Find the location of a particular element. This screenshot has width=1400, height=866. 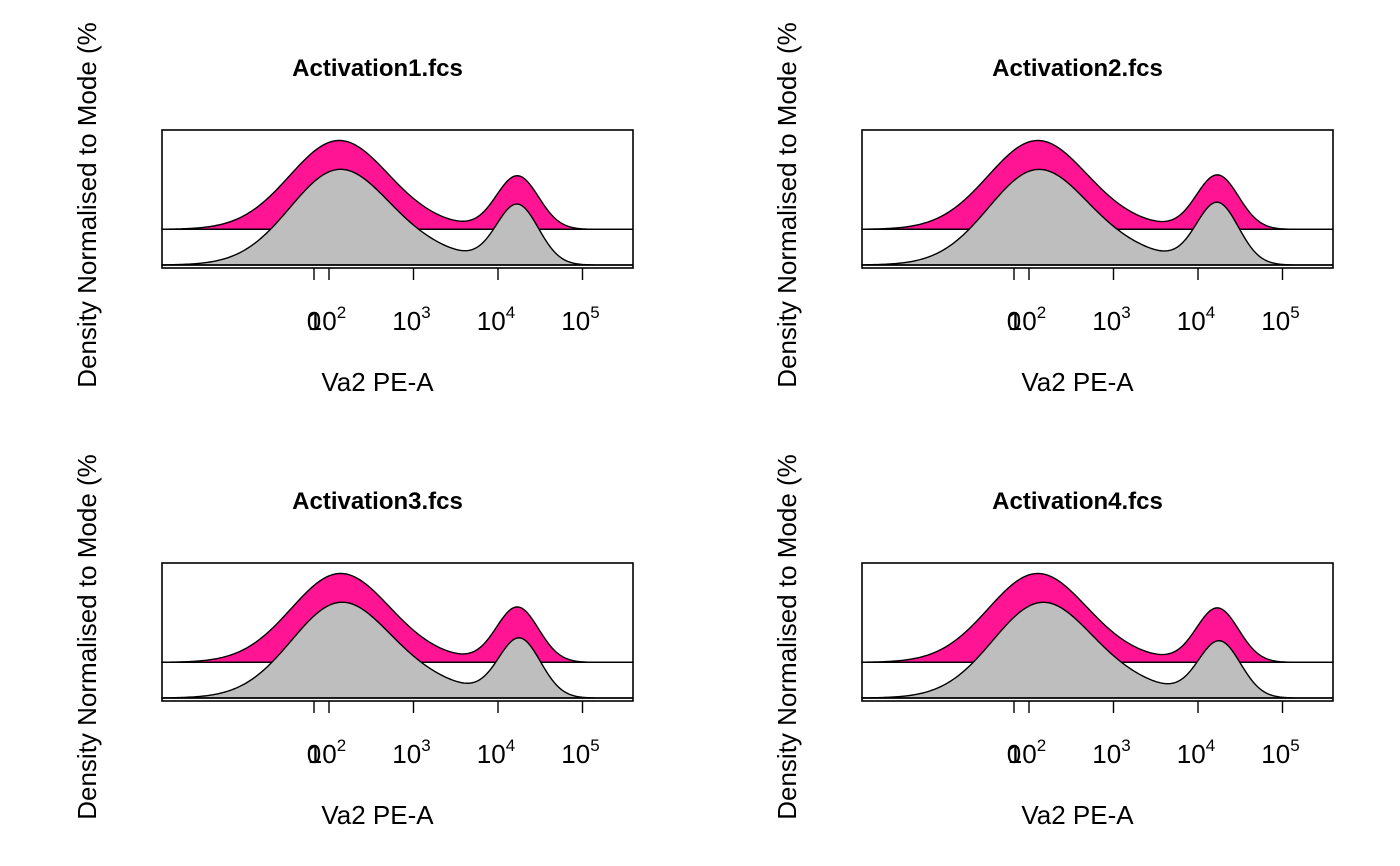

panel-title: Activation3.fcs is located at coordinates (377, 501).